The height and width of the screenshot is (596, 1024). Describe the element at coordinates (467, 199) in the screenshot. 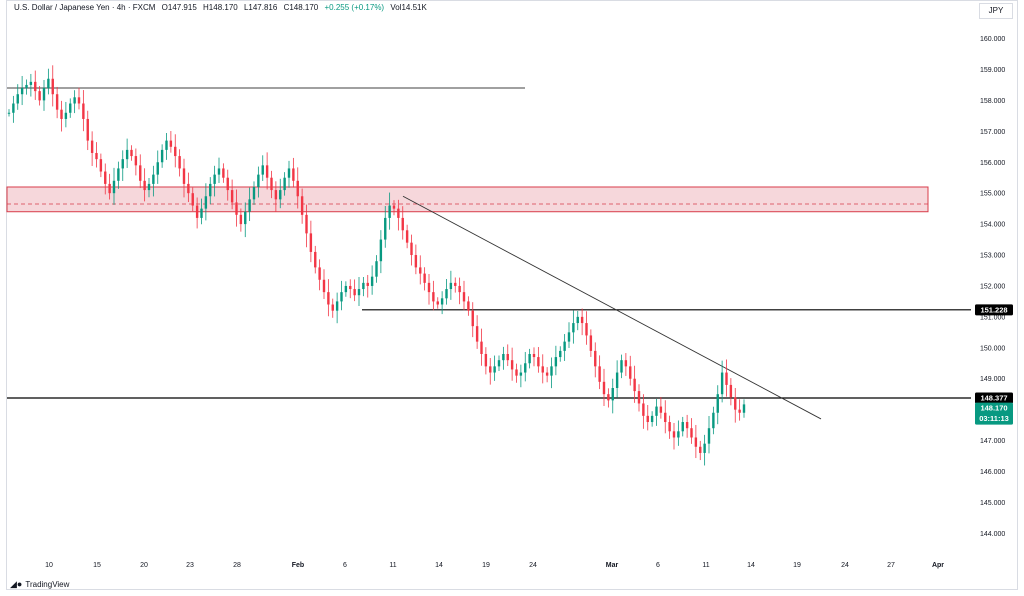

I see `supply-zone` at that location.